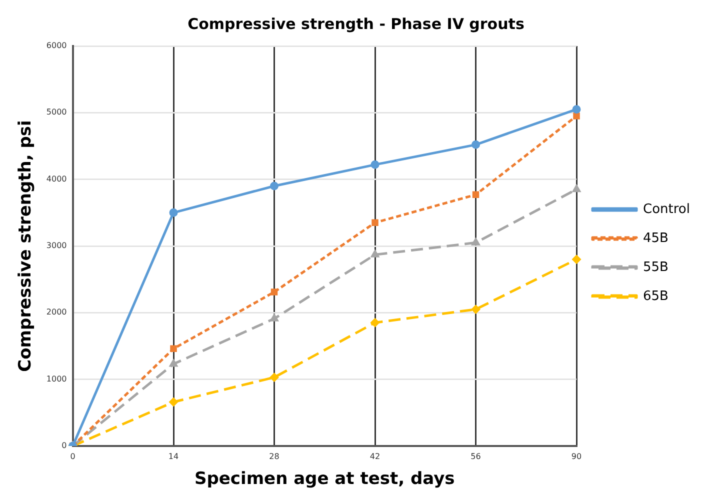 This screenshot has width=724, height=502. What do you see at coordinates (56, 245) in the screenshot?
I see `y-tick-label: 3000` at bounding box center [56, 245].